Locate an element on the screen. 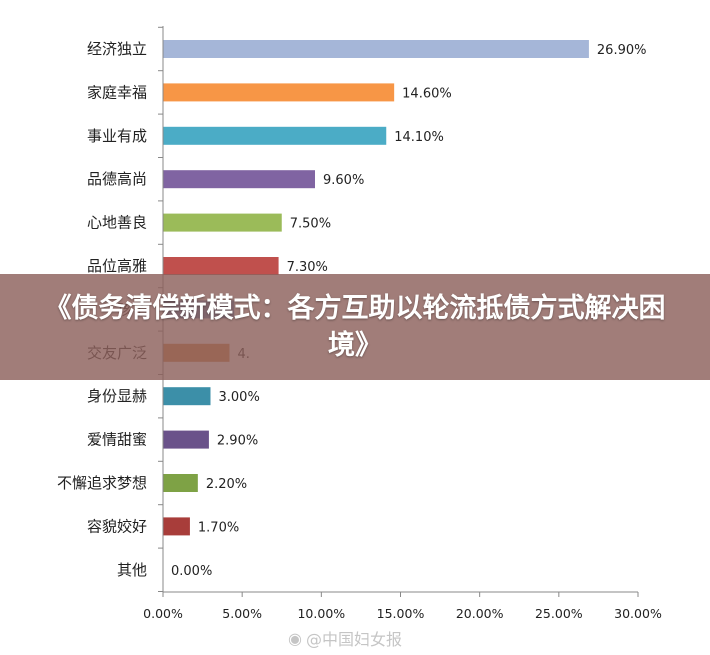  category-label-4: 心地善良 is located at coordinates (117, 223).